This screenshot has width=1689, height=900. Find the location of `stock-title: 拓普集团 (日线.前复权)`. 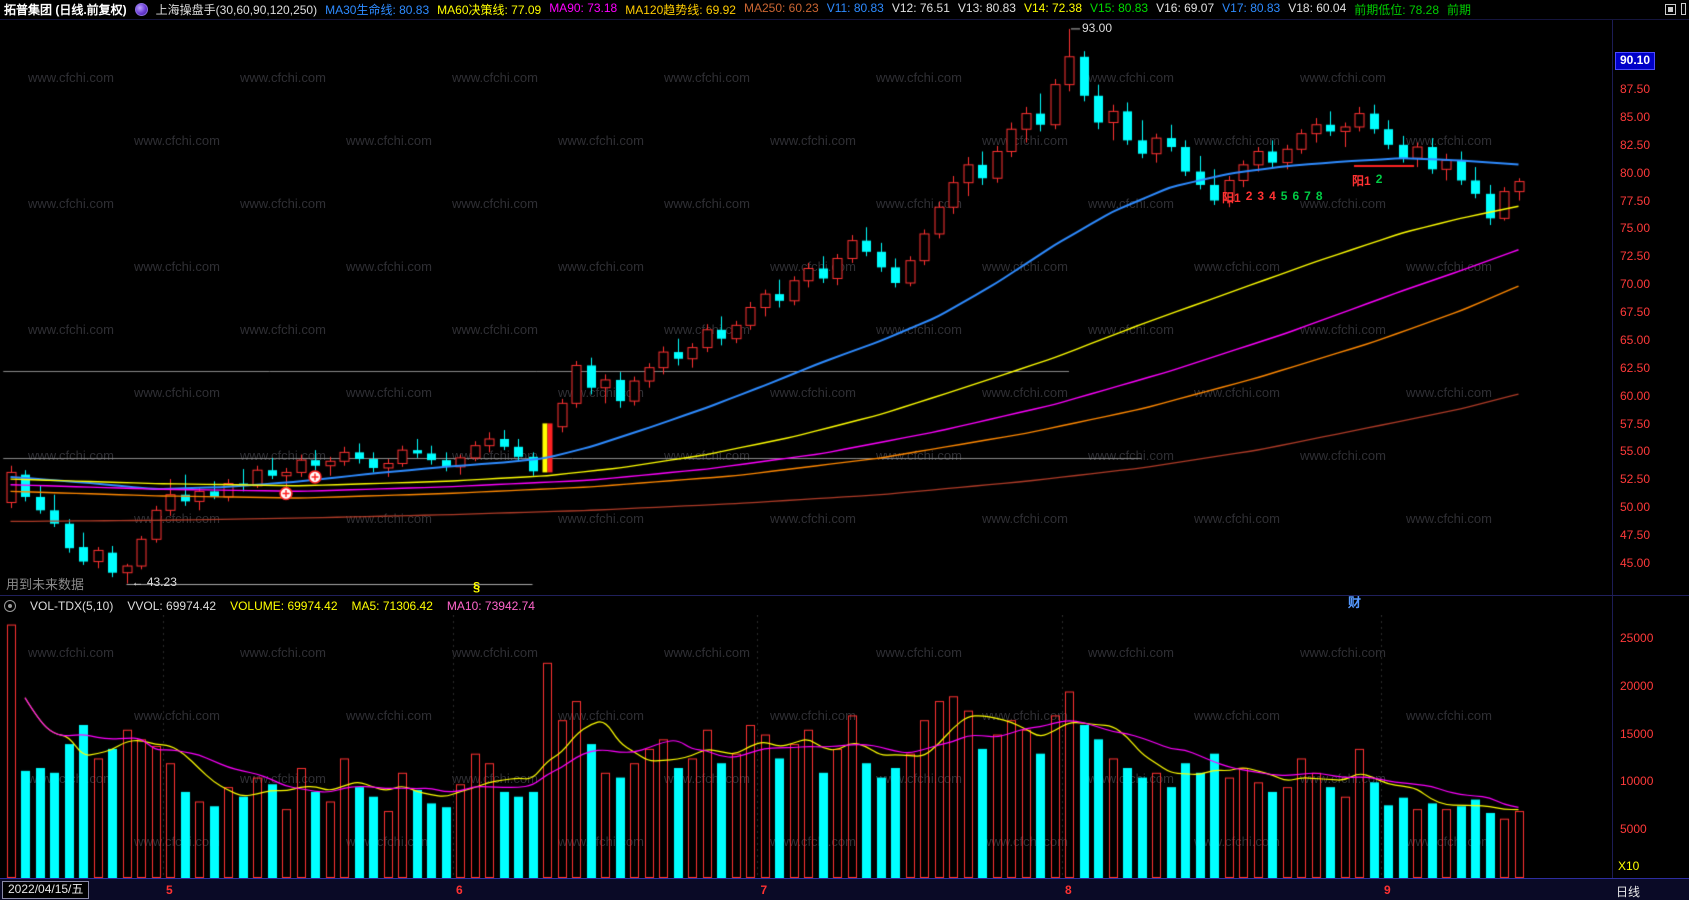

stock-title: 拓普集团 (日线.前复权) is located at coordinates (65, 10).